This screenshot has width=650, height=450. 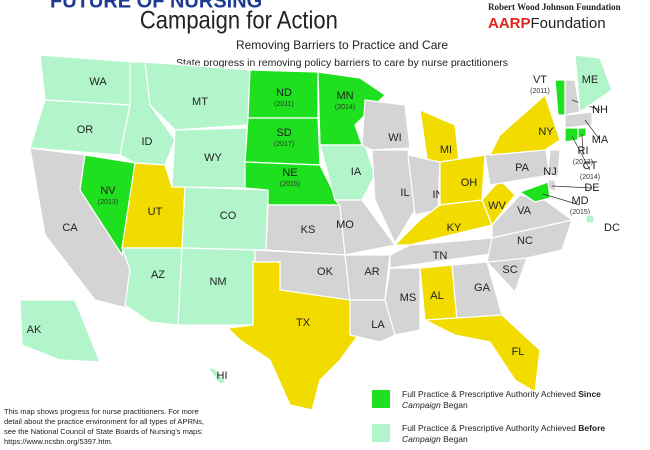 I want to click on state-label: NJ, so click(x=549, y=172).